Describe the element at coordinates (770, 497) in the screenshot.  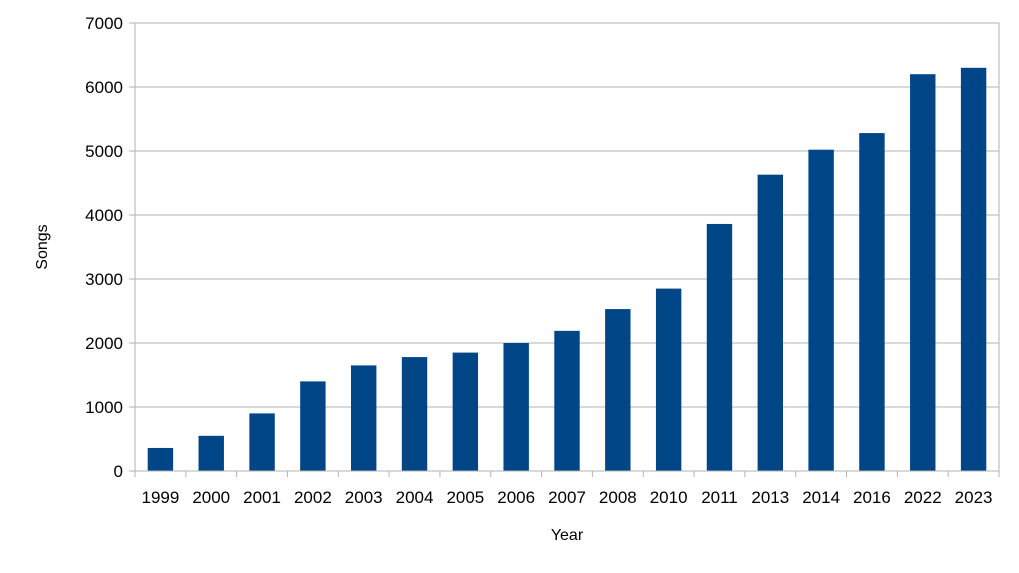
I see `x-tick-label: 2013` at that location.